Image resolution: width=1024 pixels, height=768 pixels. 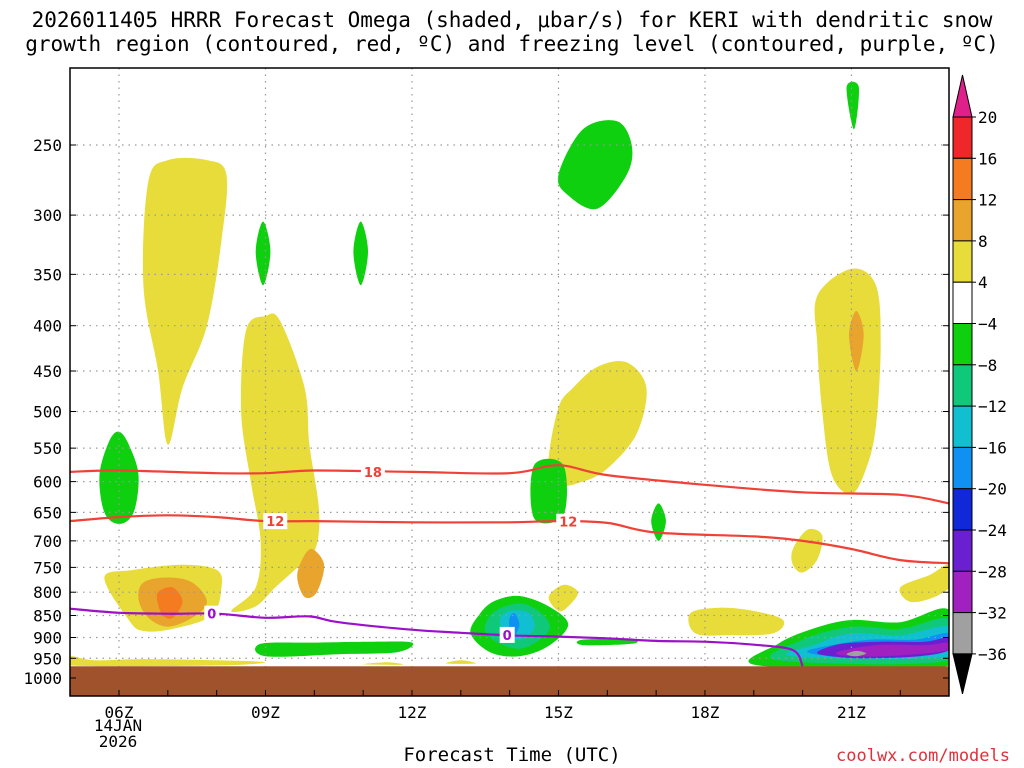 I want to click on colorbar-label: −4, so click(x=987, y=324).